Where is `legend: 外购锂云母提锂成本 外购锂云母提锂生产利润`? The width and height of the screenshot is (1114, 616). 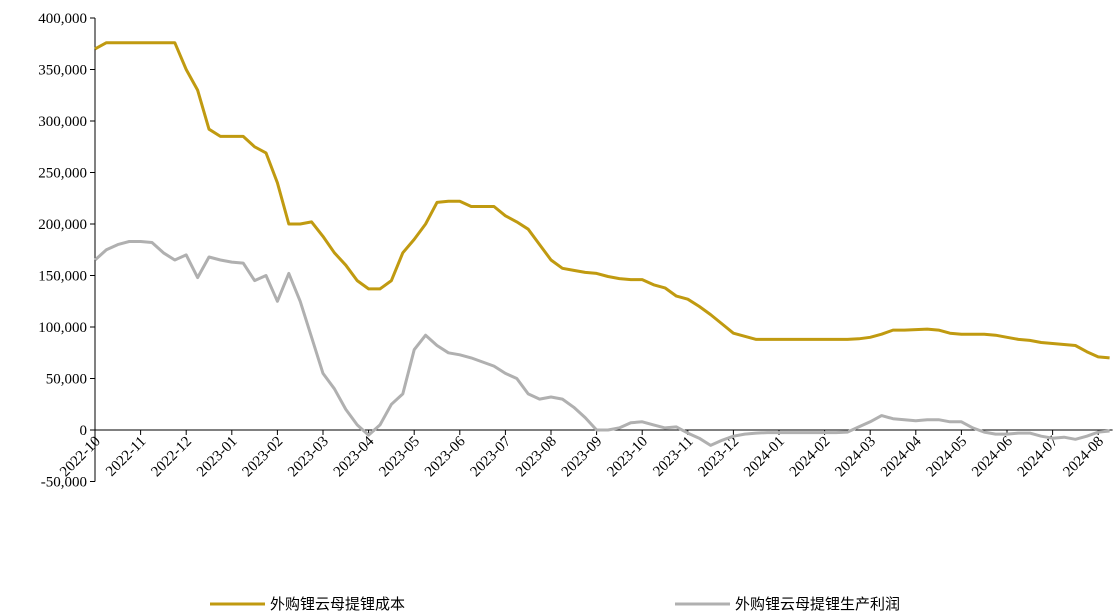
legend: 外购锂云母提锂成本 外购锂云母提锂生产利润 is located at coordinates (555, 604).